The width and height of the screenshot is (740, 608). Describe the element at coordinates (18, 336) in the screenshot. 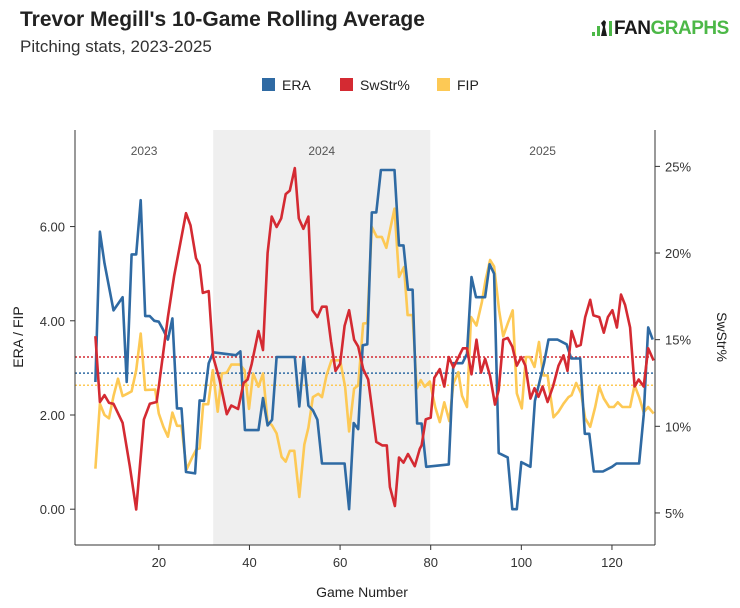

I see `y-left-axis-title: ERA / FIP` at that location.